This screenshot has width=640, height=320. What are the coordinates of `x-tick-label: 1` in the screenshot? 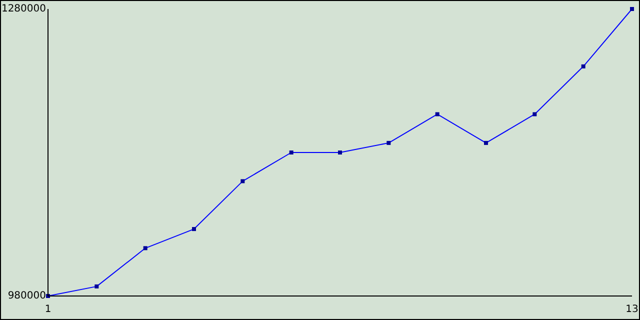 It's located at (48, 309).